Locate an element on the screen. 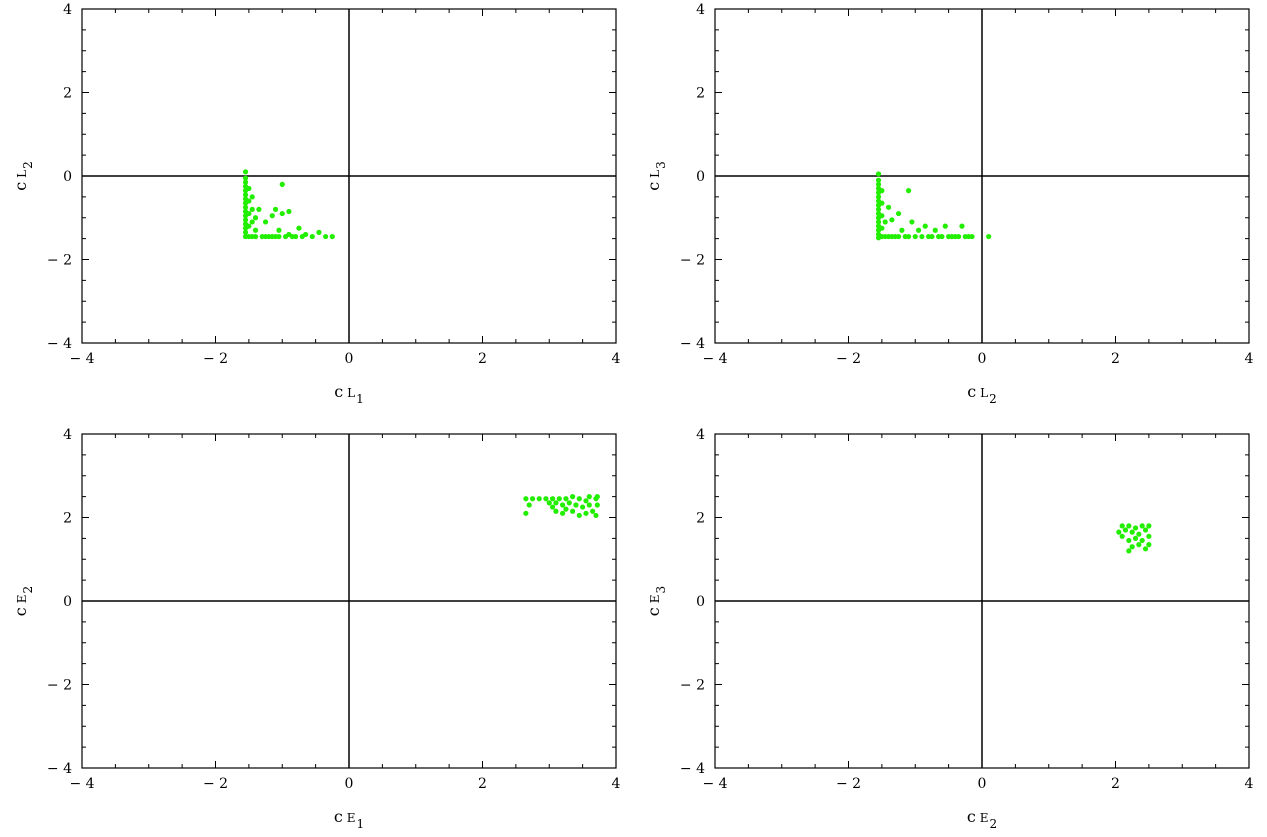 This screenshot has width=1267, height=837. y-axis-label: cL2 is located at coordinates (23, 176).